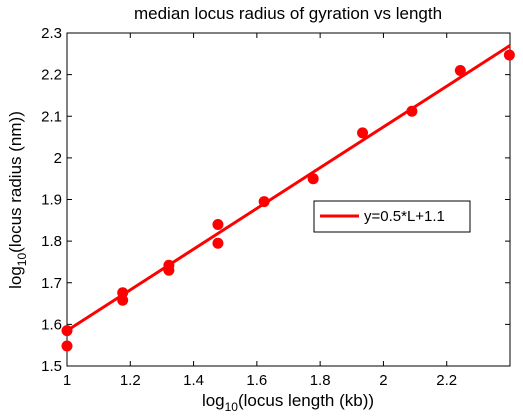  I want to click on y-axis-label: log10(locus radius (nm)), so click(17, 200).